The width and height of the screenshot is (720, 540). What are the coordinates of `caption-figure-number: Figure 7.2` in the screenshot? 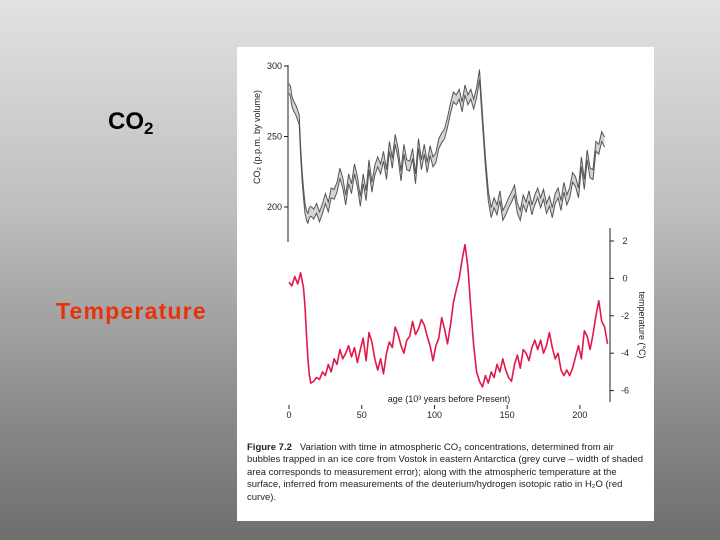 It's located at (269, 447).